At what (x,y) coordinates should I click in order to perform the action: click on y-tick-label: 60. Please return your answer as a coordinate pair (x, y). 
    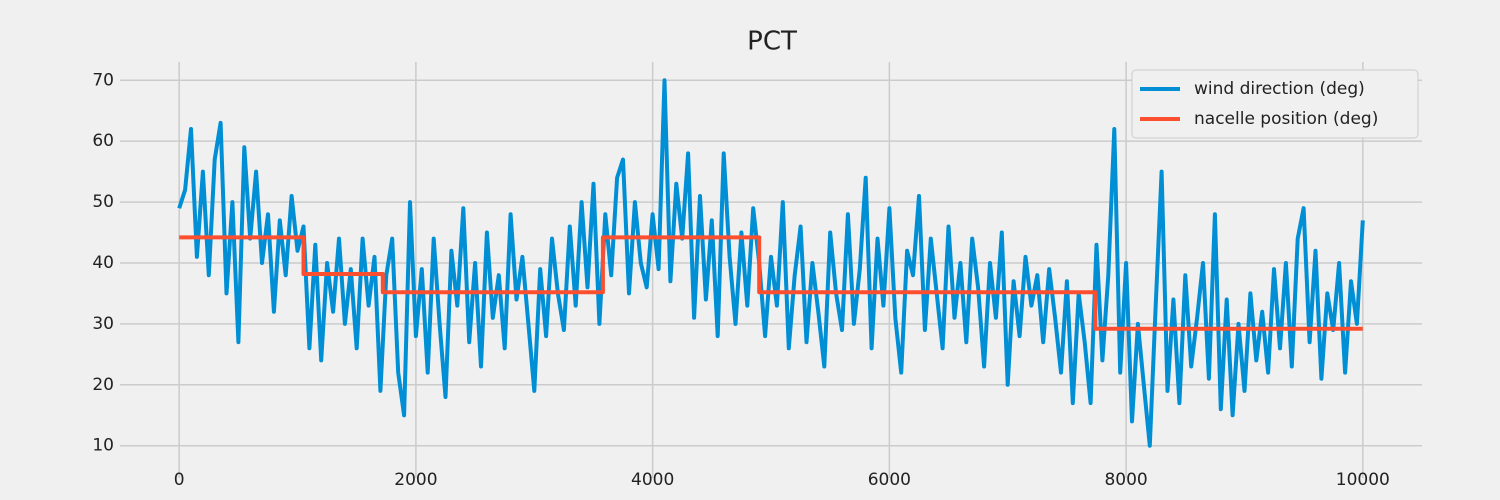
    Looking at the image, I should click on (103, 141).